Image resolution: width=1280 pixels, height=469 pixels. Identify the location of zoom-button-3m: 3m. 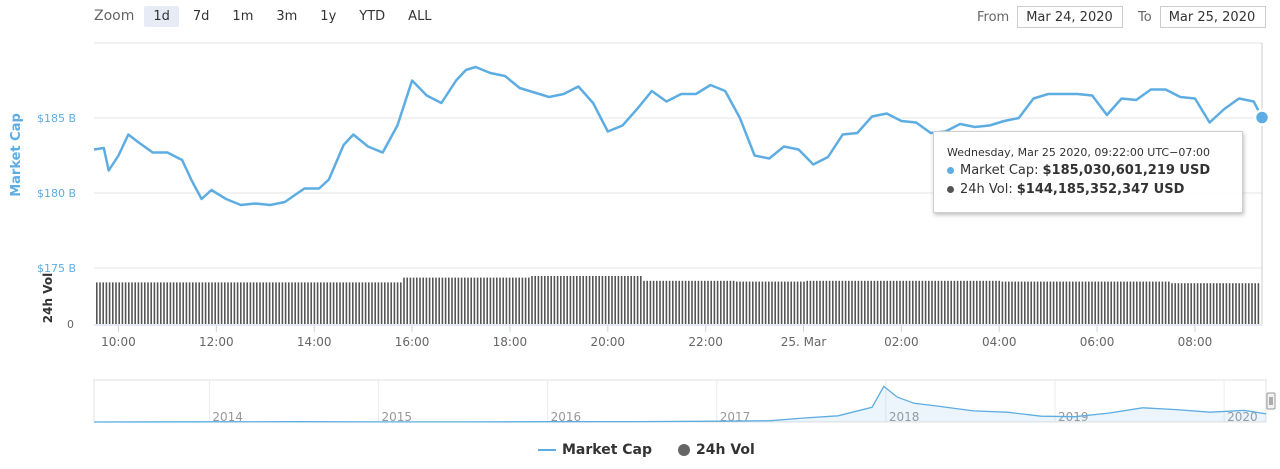
(287, 16).